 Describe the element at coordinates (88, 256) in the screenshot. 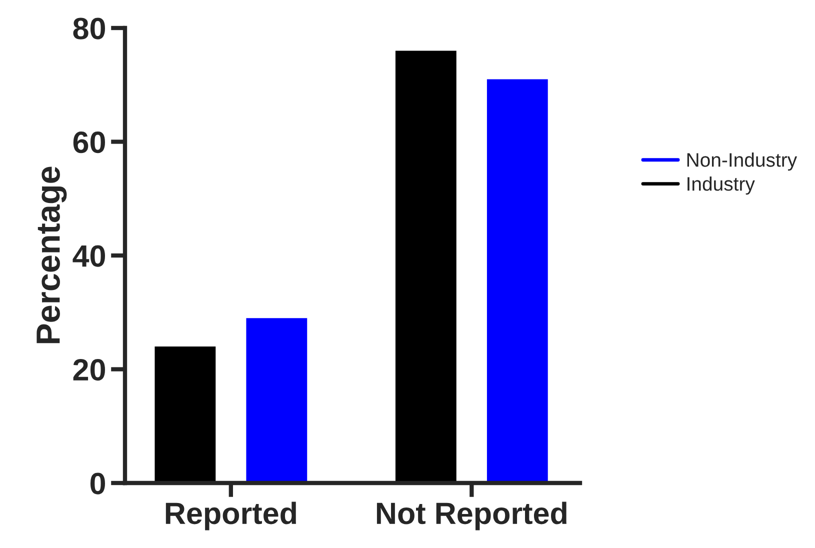

I see `y-tick-label: 40` at that location.